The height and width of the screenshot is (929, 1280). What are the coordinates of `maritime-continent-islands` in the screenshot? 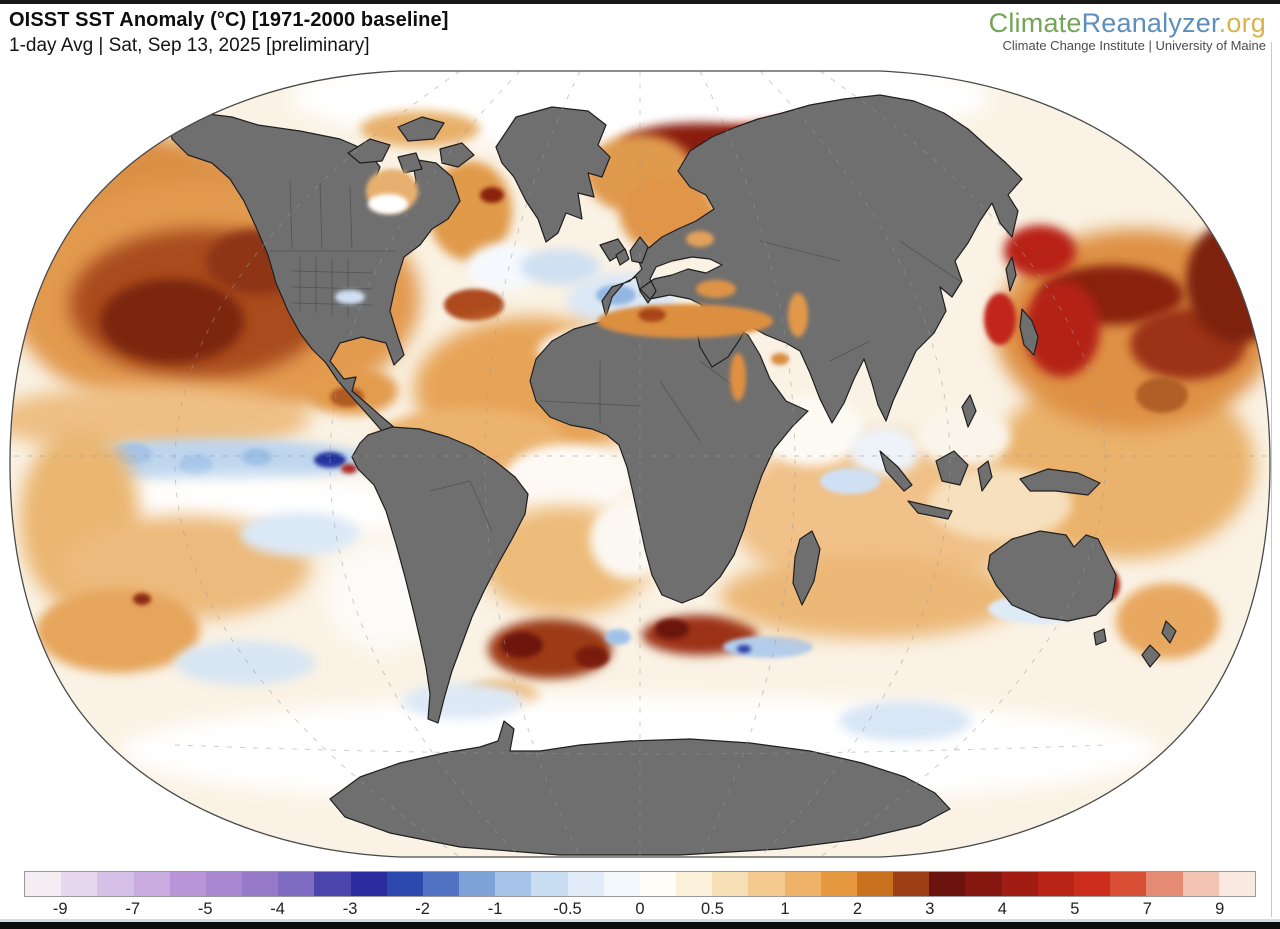 It's located at (990, 457).